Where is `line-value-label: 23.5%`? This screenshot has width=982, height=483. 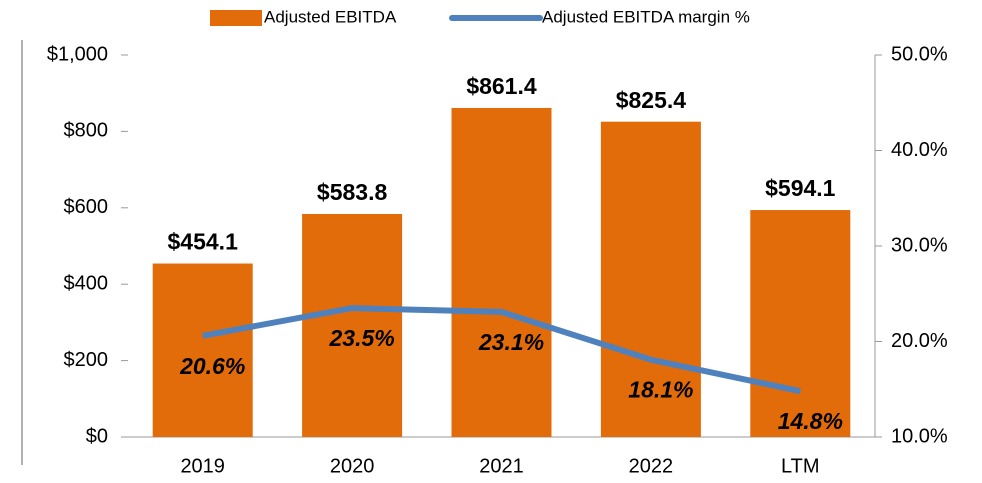
line-value-label: 23.5% is located at coordinates (361, 338).